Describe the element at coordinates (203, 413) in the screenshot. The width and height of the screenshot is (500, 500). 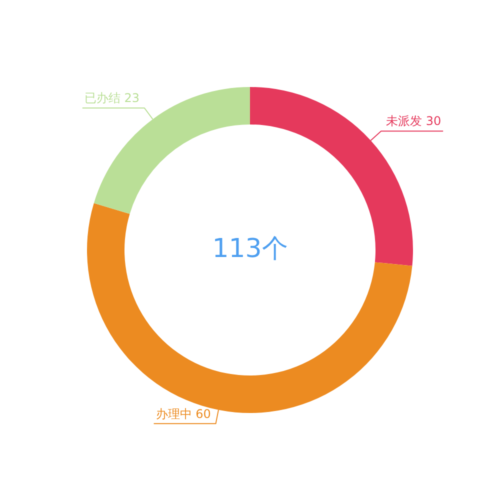
I see `data-label: 60` at that location.